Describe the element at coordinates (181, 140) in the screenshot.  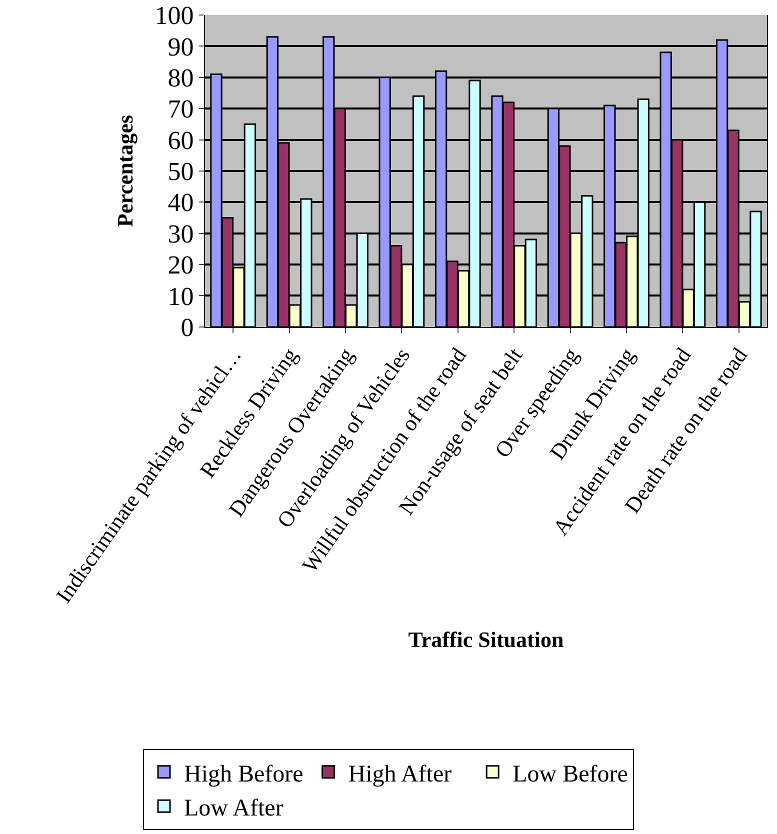
I see `y-tick-label: 60` at that location.